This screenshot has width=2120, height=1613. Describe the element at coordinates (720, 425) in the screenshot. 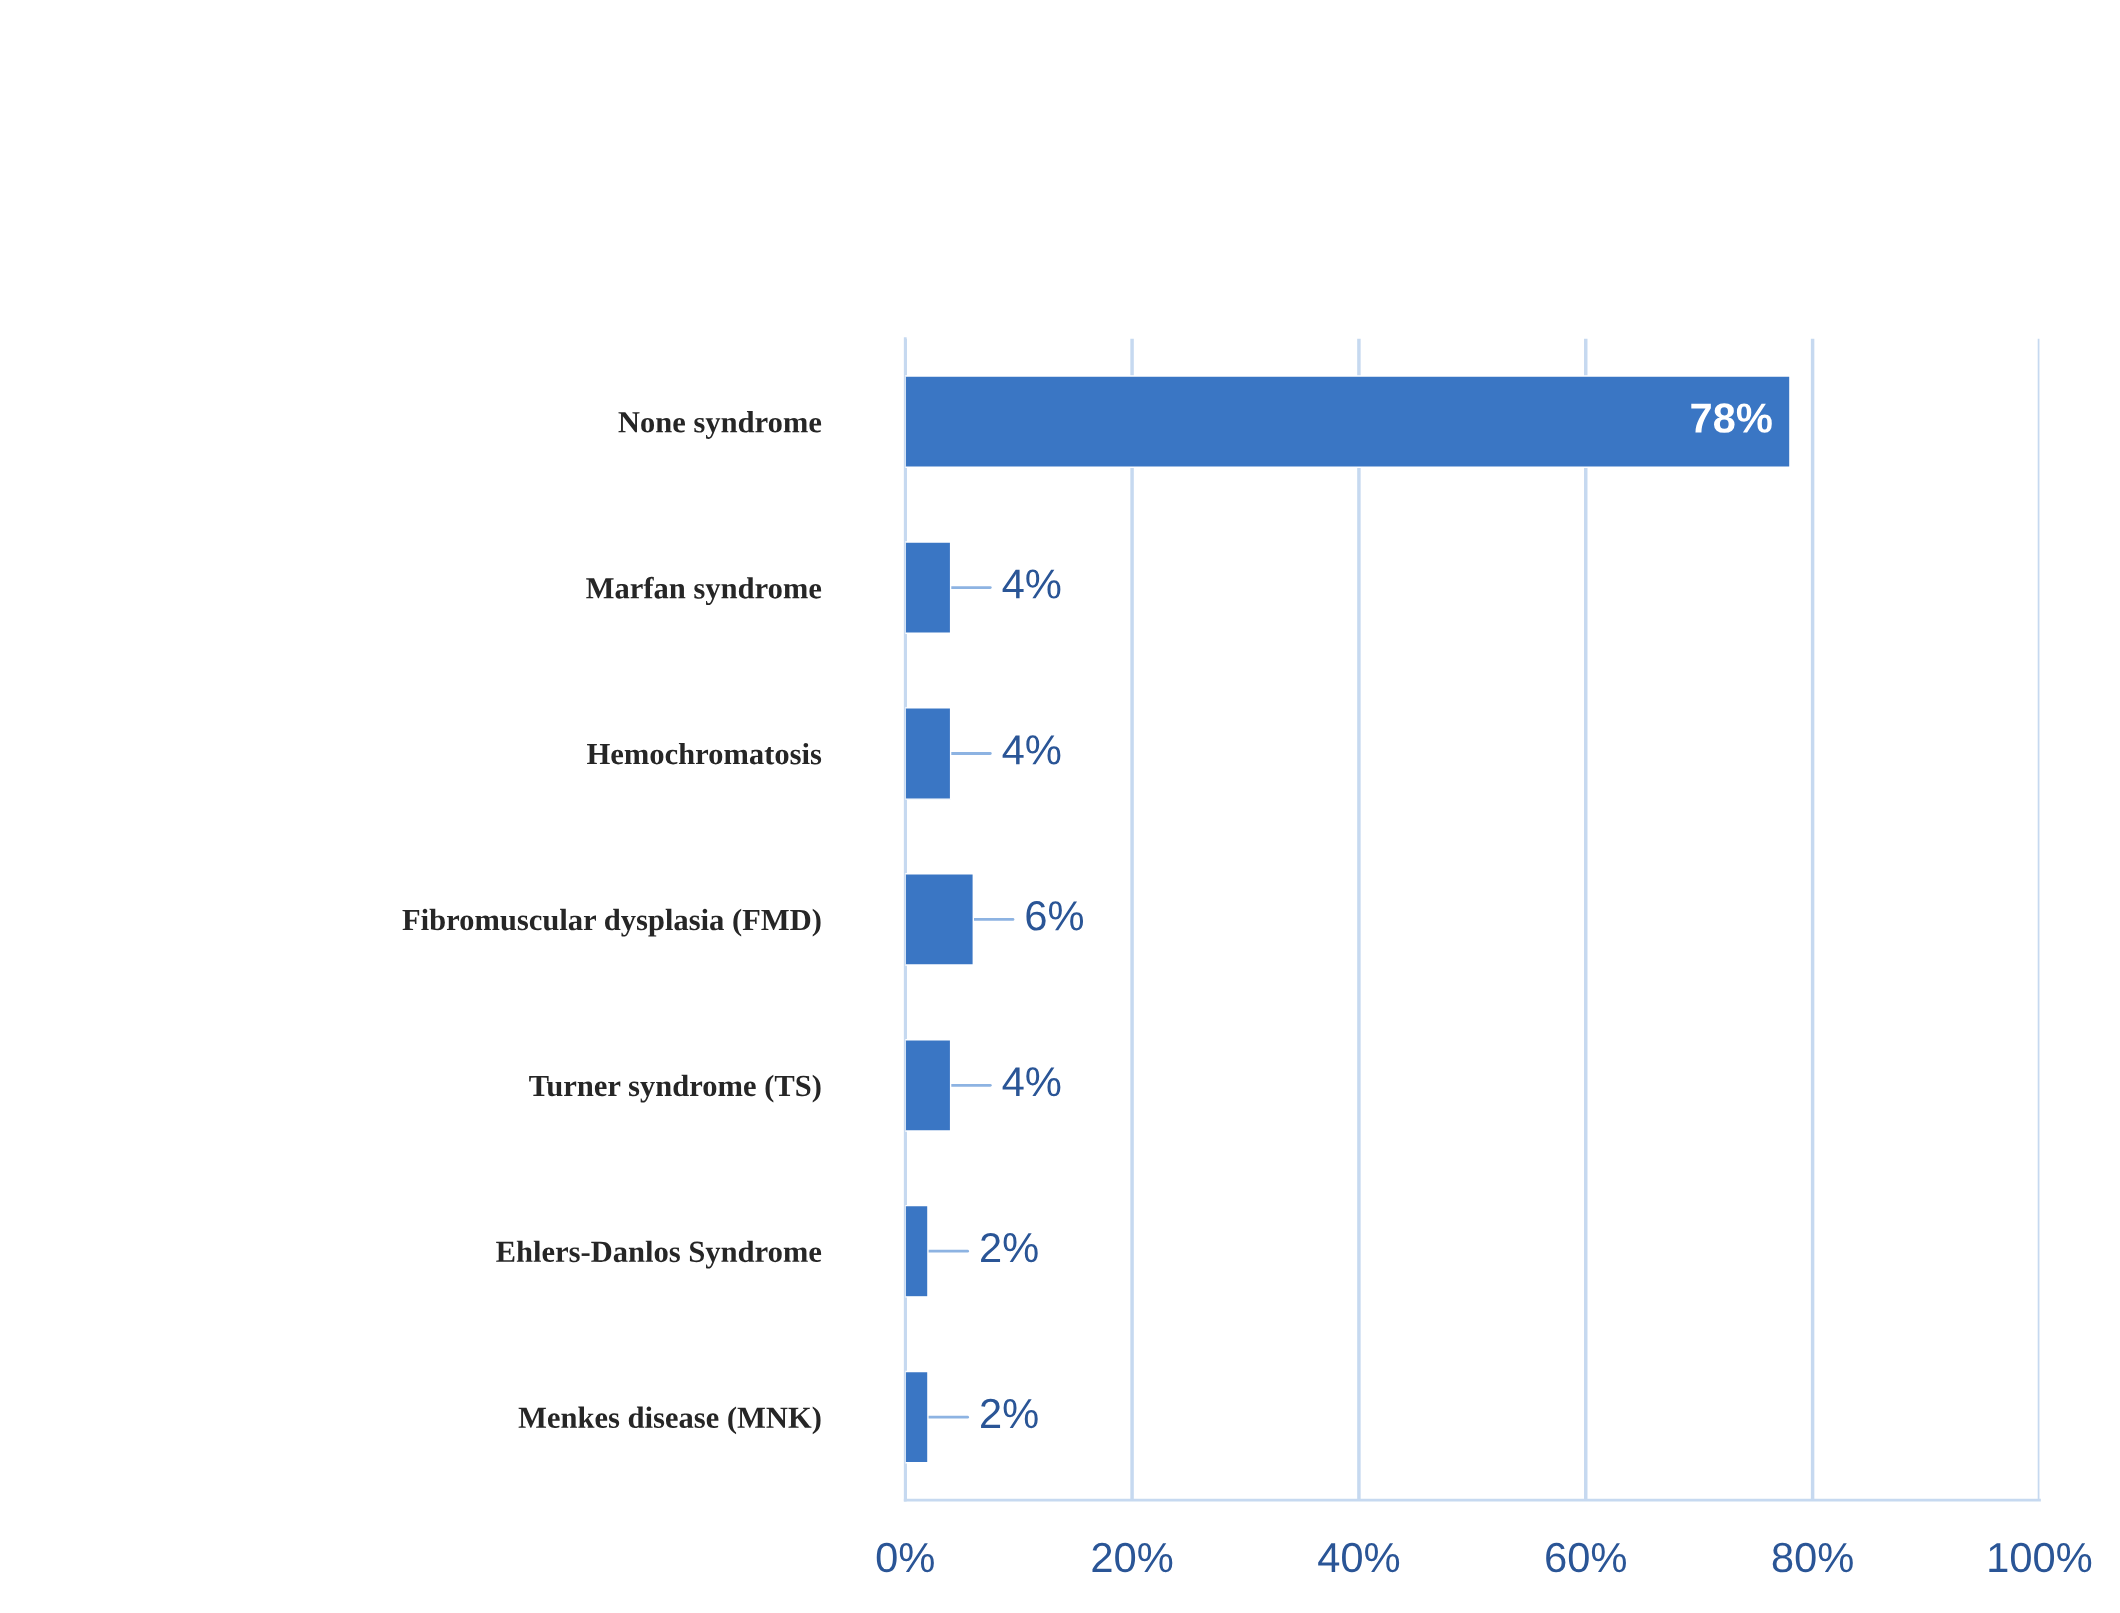

I see `y-tick-label: None syndrome` at that location.